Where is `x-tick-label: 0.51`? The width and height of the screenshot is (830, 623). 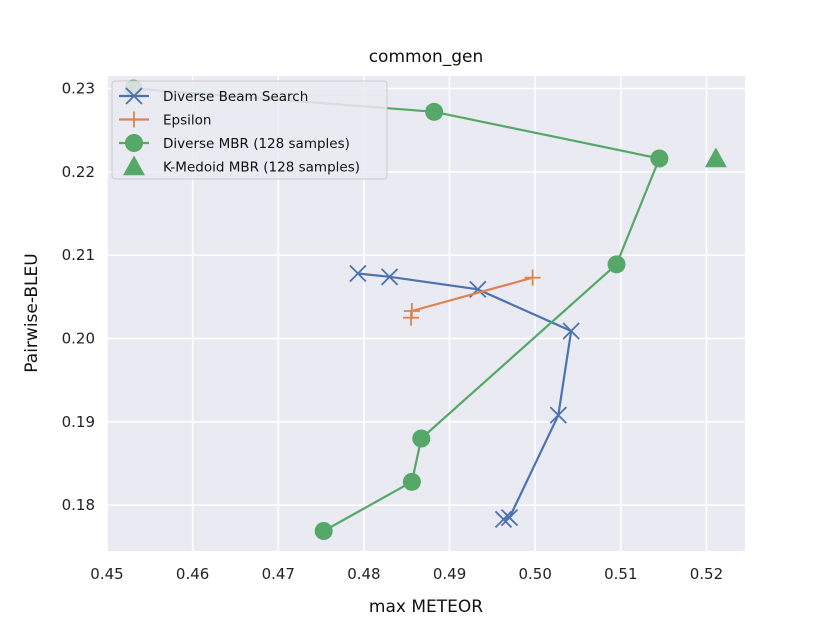
x-tick-label: 0.51 is located at coordinates (620, 574).